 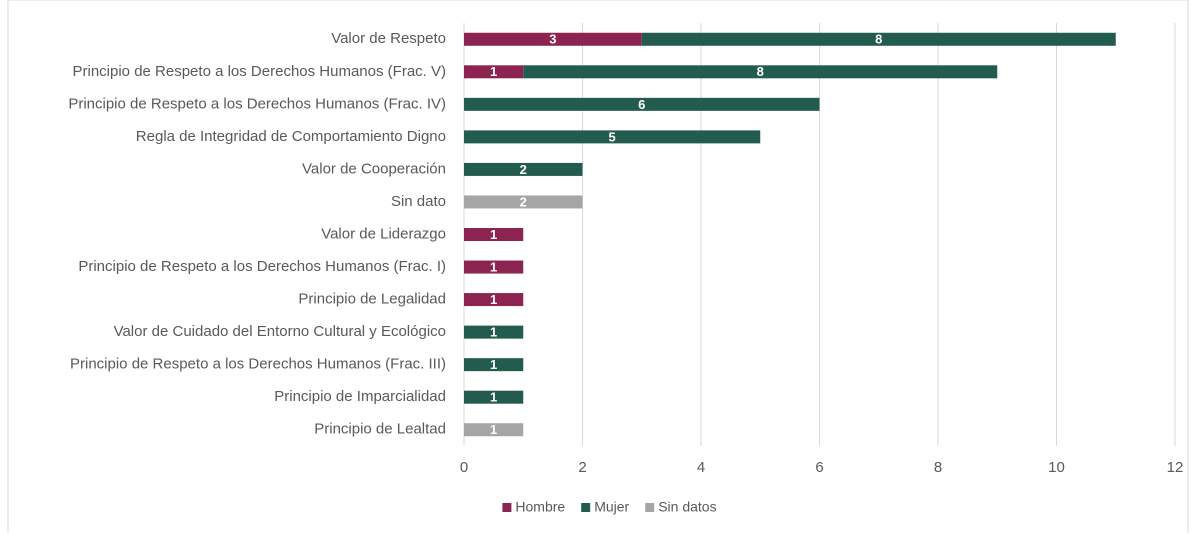 What do you see at coordinates (360, 396) in the screenshot?
I see `y-tick-label: Principio de Imparcialidad` at bounding box center [360, 396].